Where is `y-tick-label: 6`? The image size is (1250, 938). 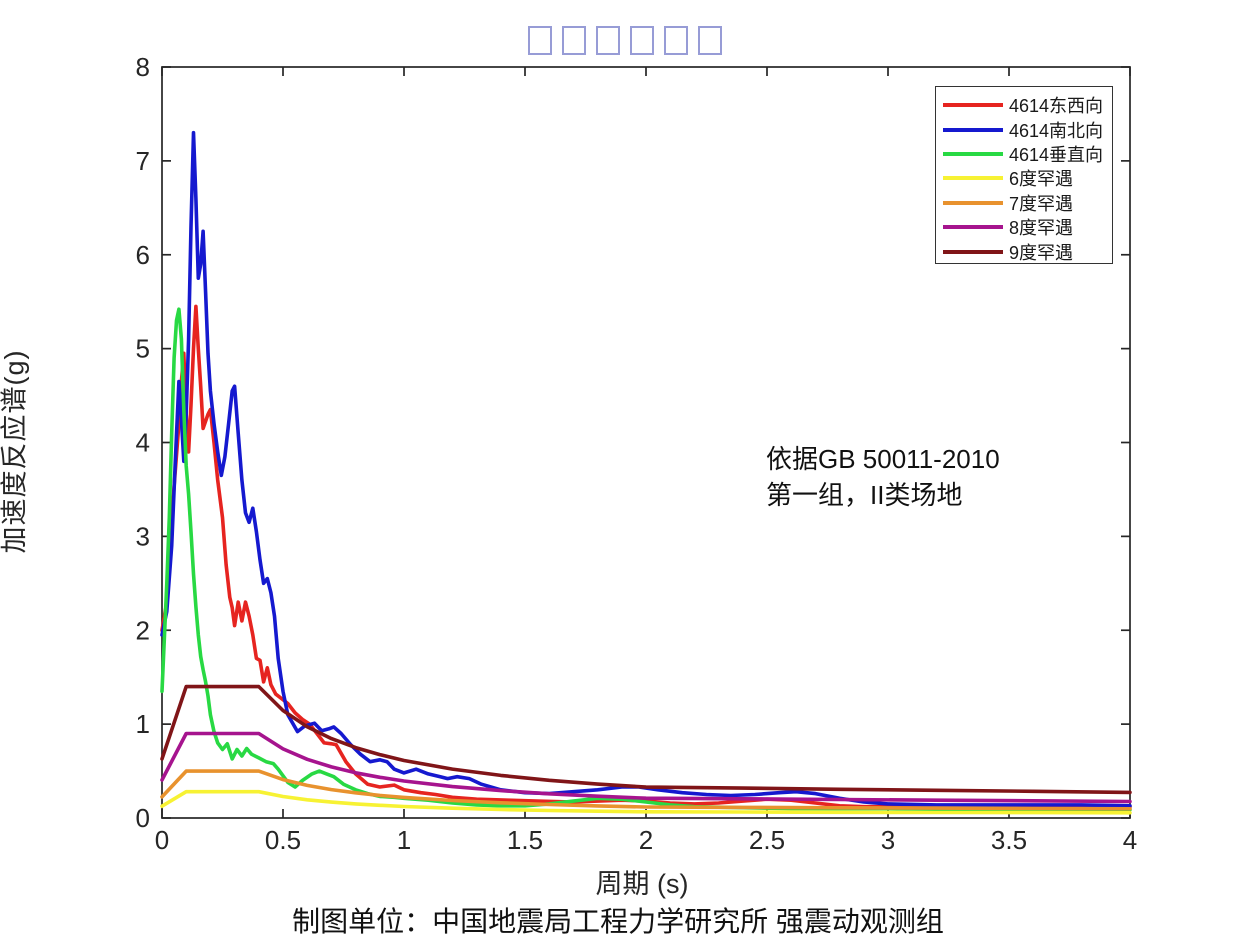 y-tick-label: 6 is located at coordinates (143, 255).